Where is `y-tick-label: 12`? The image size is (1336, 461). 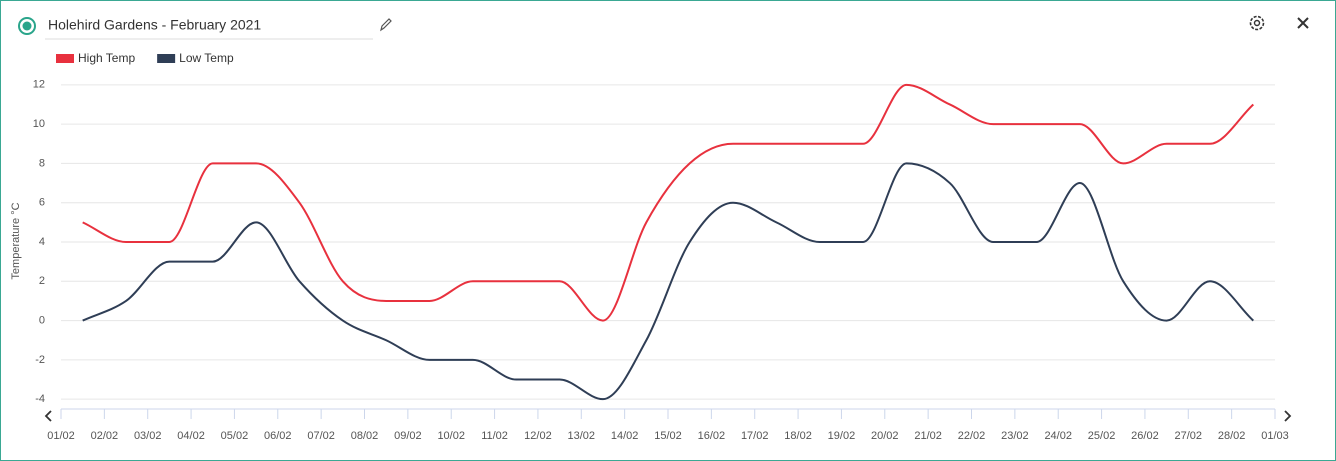 y-tick-label: 12 is located at coordinates (39, 85).